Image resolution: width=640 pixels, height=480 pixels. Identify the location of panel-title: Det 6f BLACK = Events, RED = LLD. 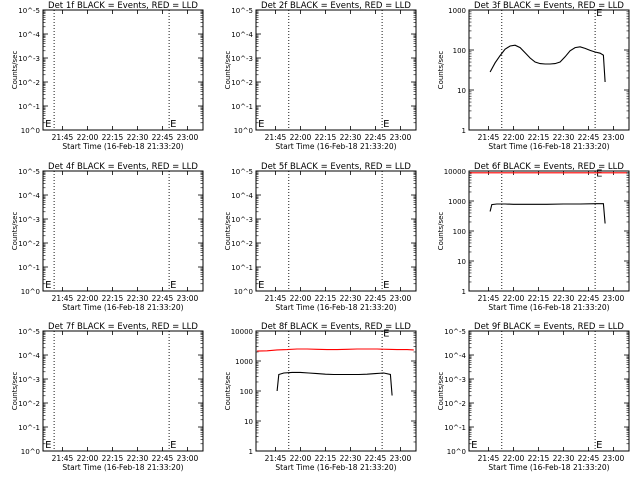
(549, 167).